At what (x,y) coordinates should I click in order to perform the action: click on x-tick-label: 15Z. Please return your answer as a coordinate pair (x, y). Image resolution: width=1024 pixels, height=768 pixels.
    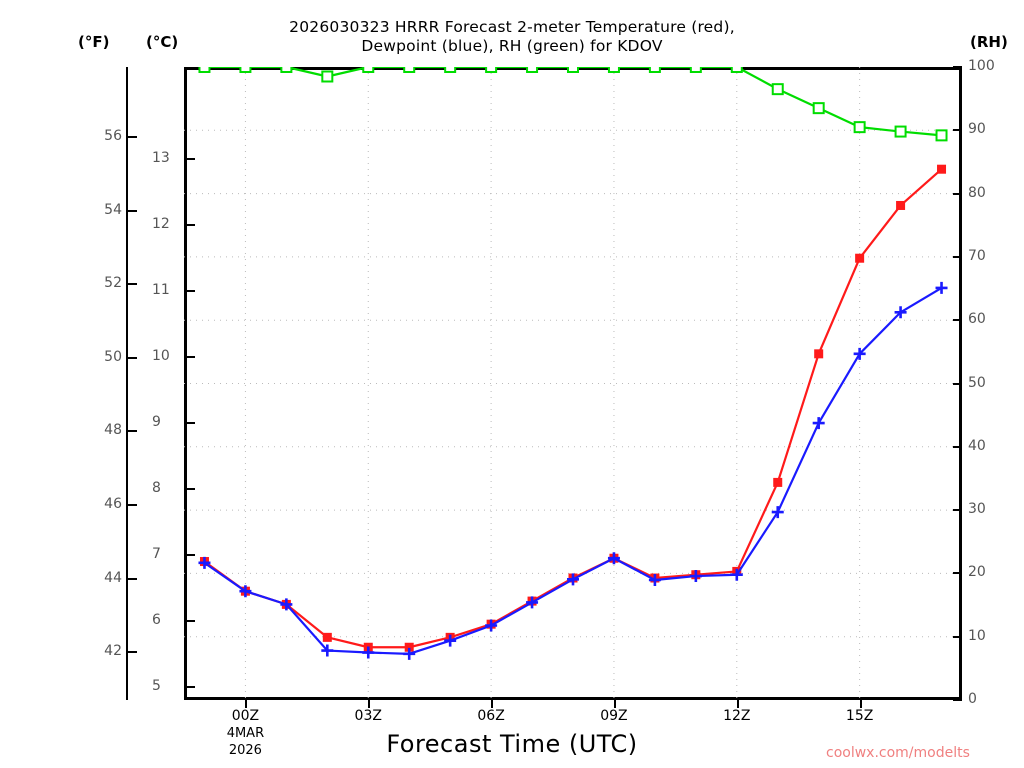
    Looking at the image, I should click on (859, 716).